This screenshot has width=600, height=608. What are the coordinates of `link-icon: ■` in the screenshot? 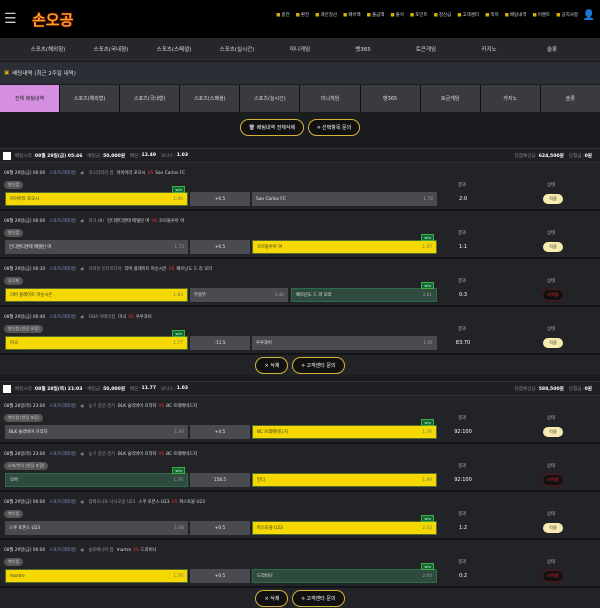 It's located at (317, 15).